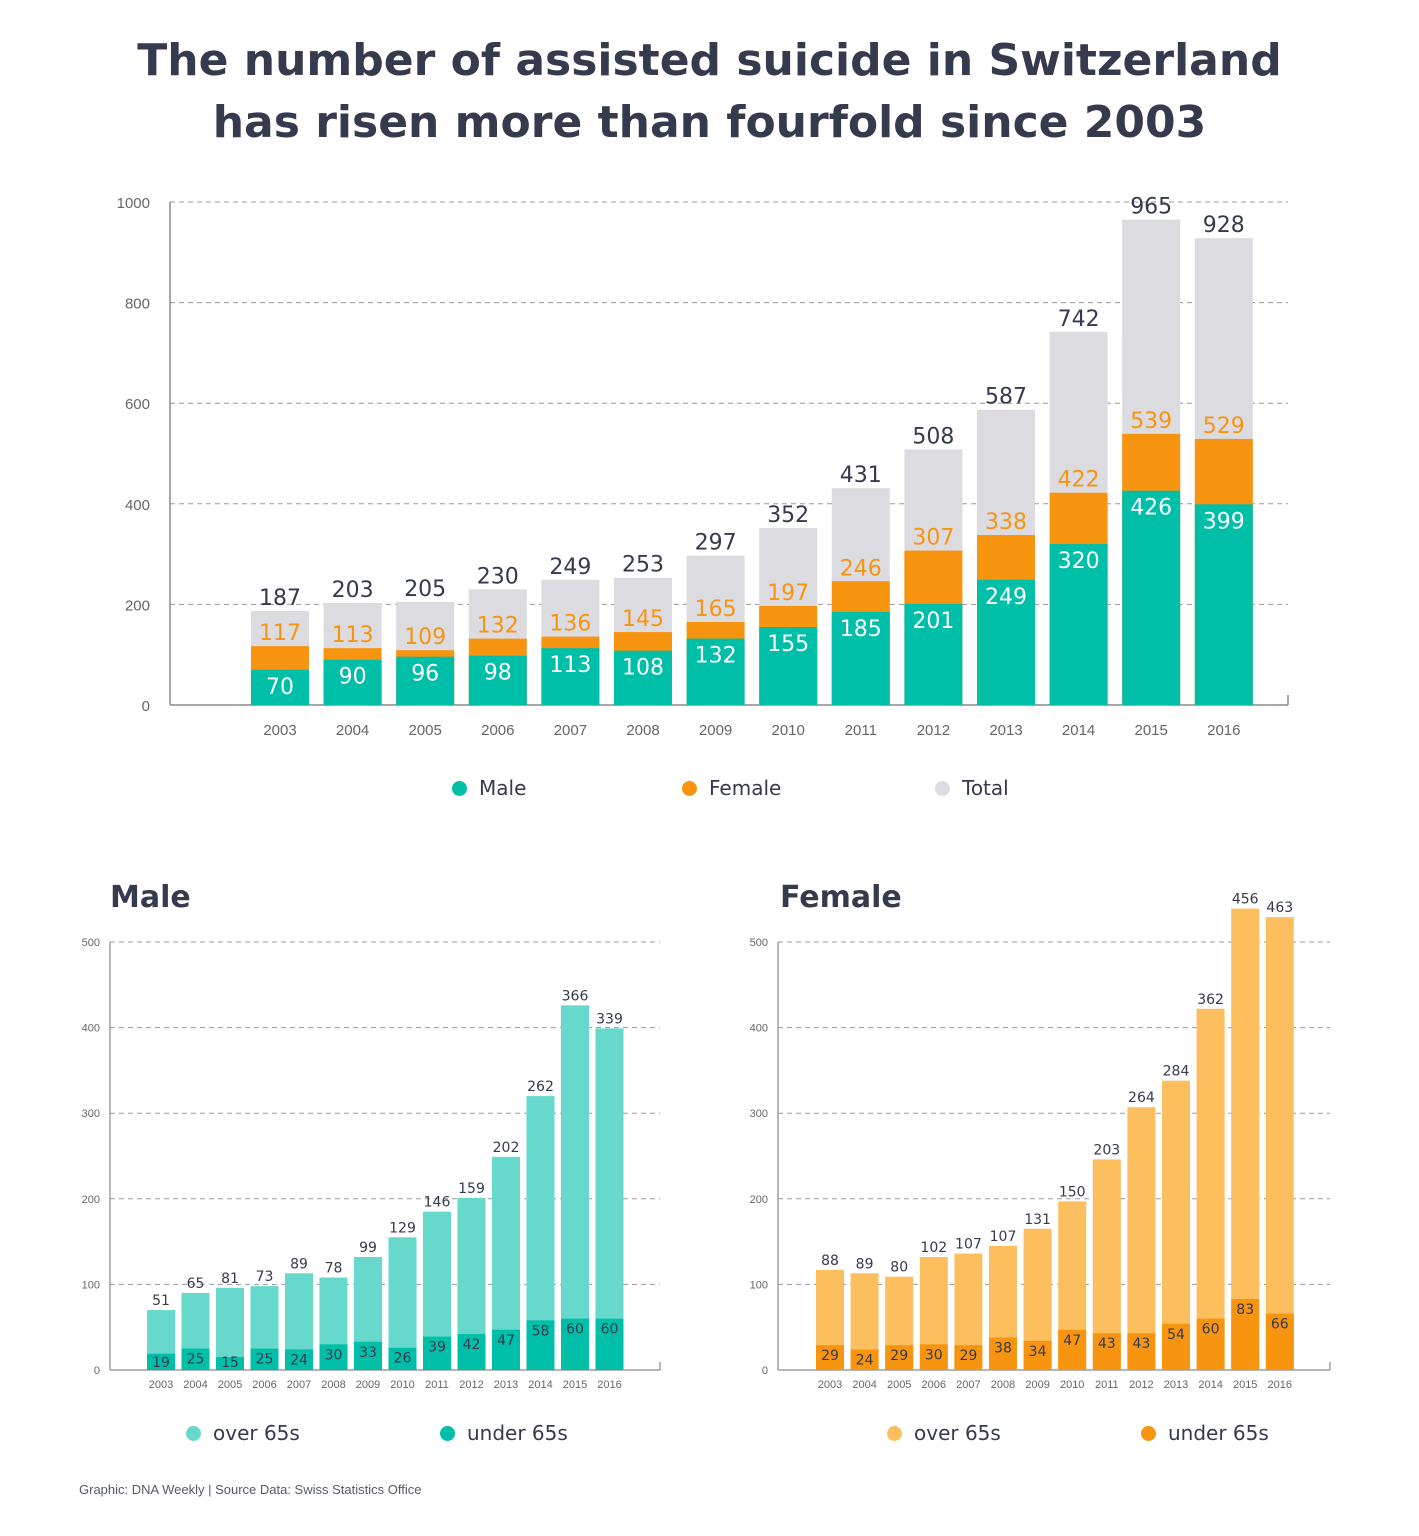 The width and height of the screenshot is (1419, 1536). I want to click on label-over65-2004: 89, so click(865, 1264).